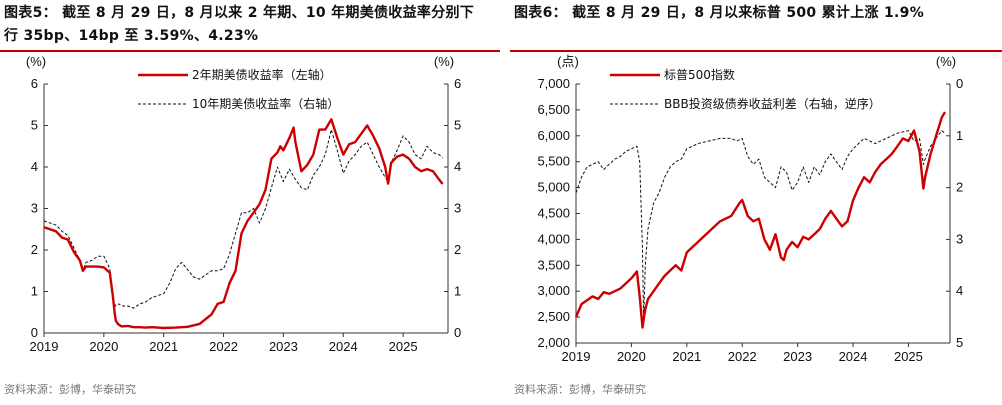 This screenshot has width=1002, height=405. I want to click on left-tick-label: 7,000, so click(553, 83).